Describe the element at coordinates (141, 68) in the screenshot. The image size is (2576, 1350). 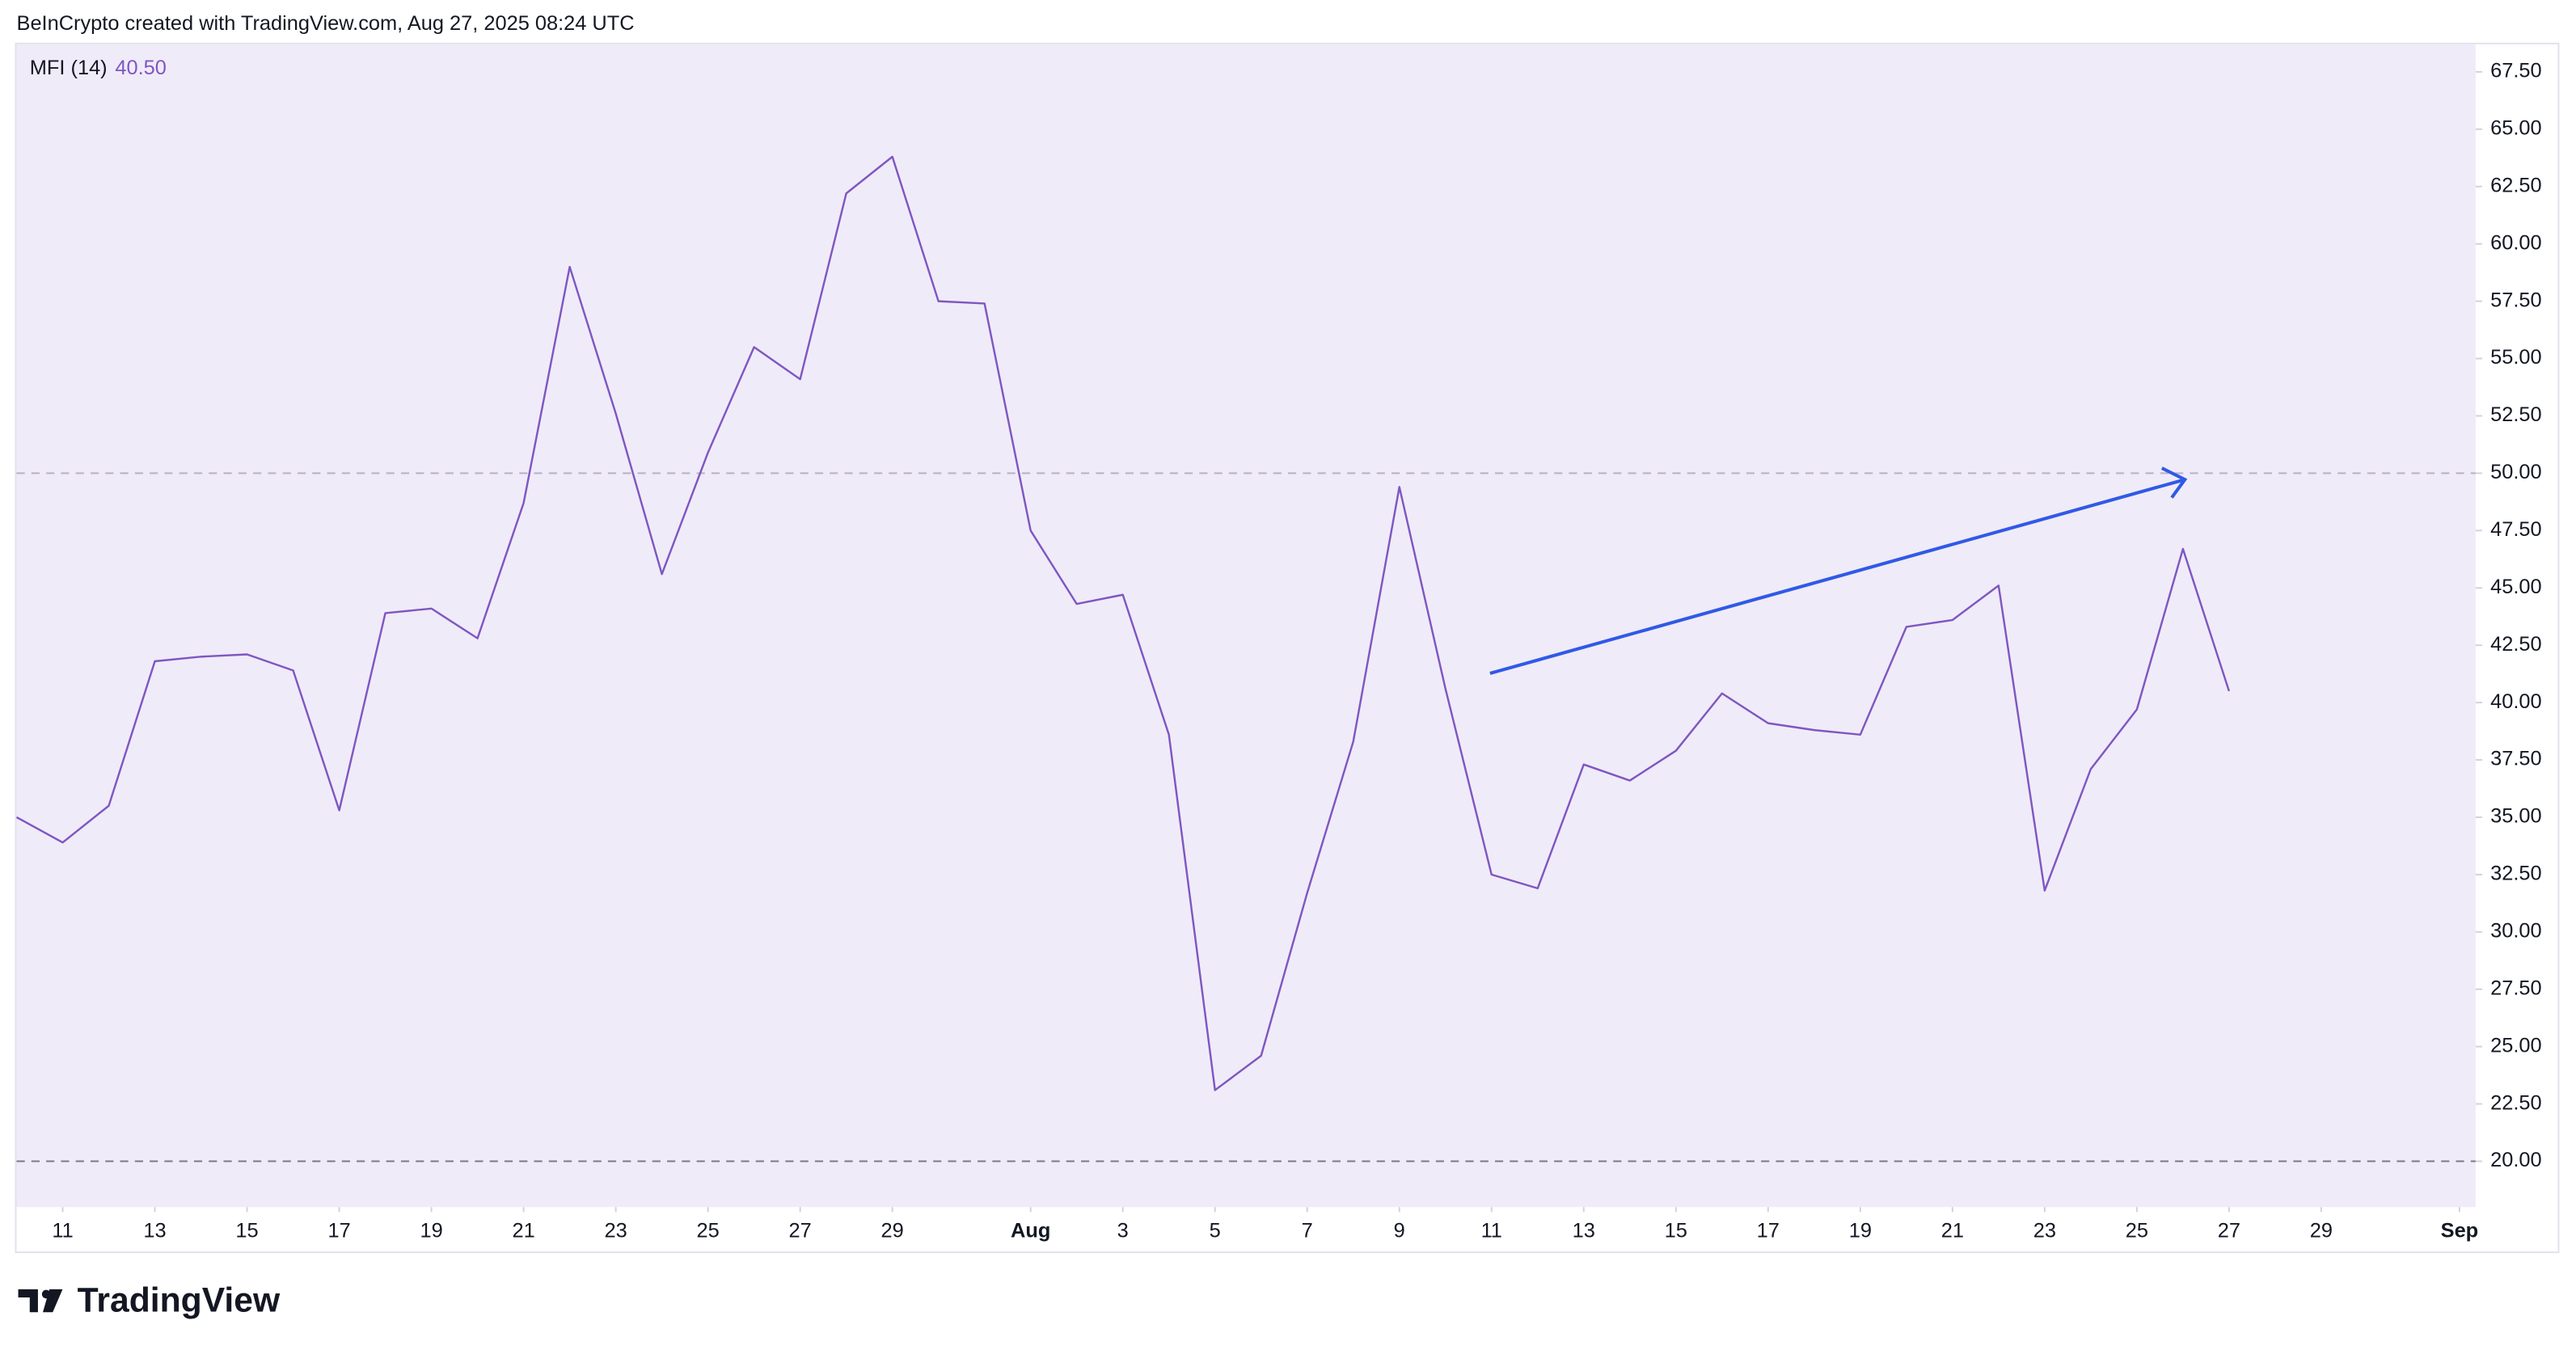
I see `legend-value: 40.50` at that location.